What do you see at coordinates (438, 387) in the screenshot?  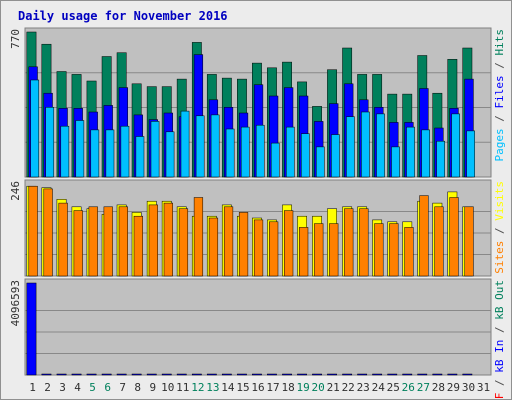 I see `x-tick-label: 28` at bounding box center [438, 387].